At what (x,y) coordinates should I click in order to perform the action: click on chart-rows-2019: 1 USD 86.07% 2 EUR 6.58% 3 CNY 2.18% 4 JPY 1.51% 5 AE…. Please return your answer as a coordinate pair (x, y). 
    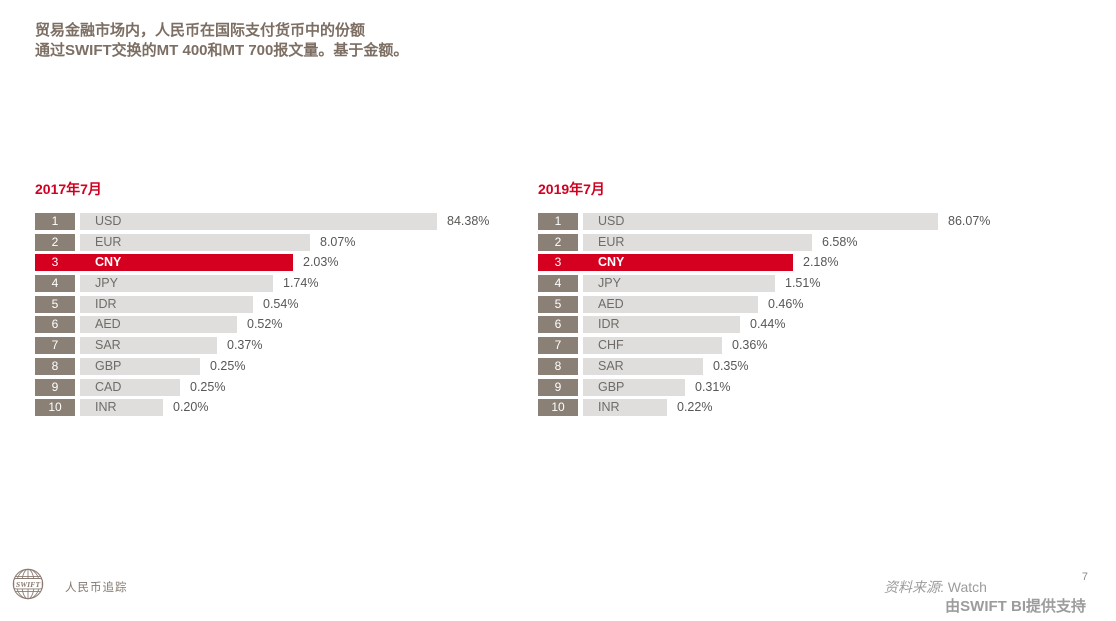
    Looking at the image, I should click on (790, 315).